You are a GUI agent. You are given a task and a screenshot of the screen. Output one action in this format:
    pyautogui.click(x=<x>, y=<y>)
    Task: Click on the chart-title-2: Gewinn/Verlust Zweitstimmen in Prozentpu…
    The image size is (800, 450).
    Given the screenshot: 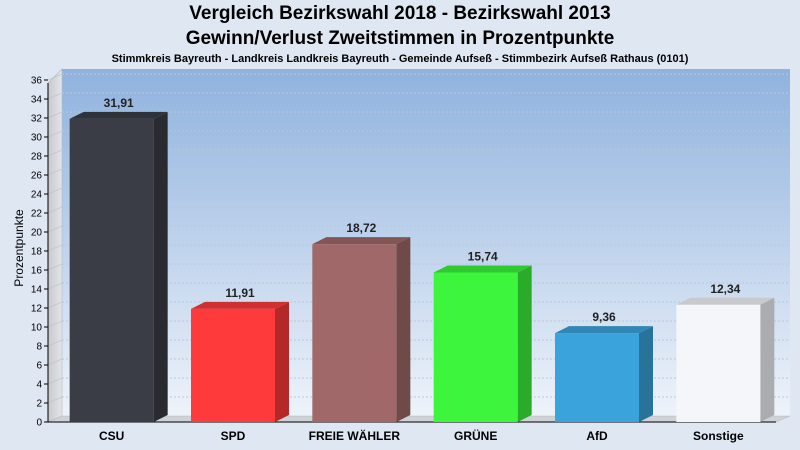 What is the action you would take?
    pyautogui.click(x=400, y=38)
    